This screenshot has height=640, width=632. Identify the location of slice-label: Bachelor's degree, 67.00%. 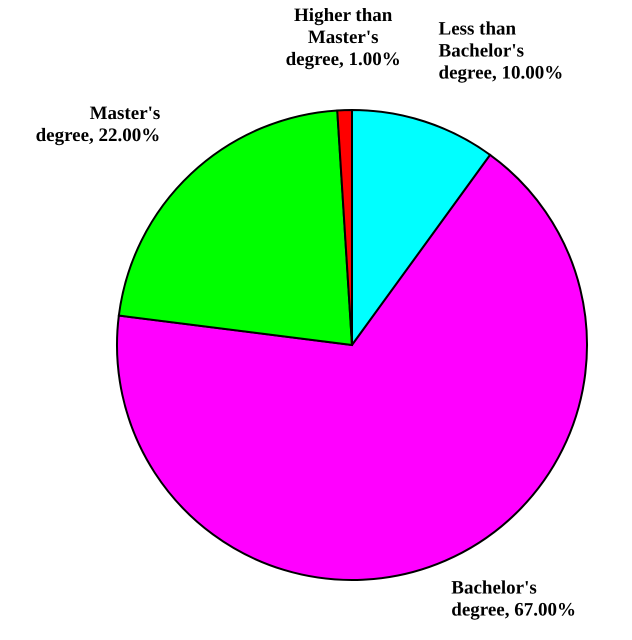
(513, 598).